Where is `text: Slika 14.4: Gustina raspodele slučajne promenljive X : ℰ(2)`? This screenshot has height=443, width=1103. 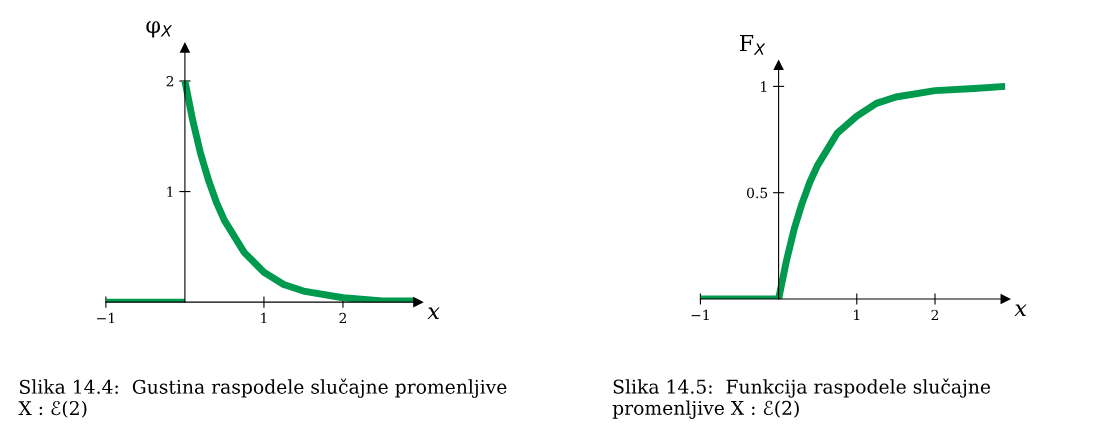 text: Slika 14.4: Gustina raspodele slučajne promenljive X : ℰ(2) is located at coordinates (262, 398).